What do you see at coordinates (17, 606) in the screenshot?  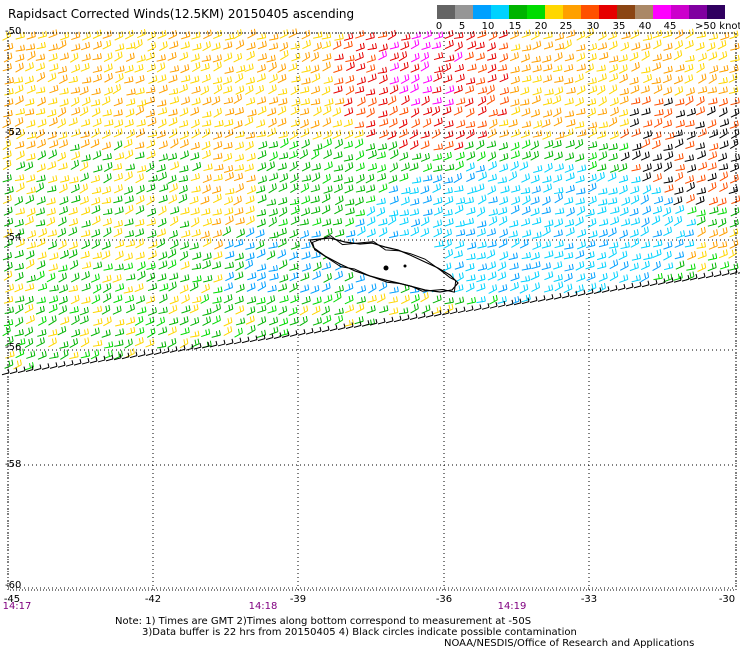 I see `time-label: 14:17` at bounding box center [17, 606].